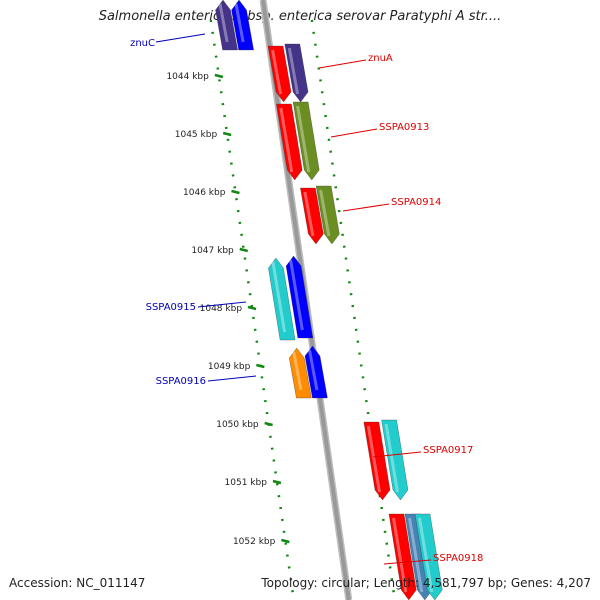 The image size is (600, 600). What do you see at coordinates (204, 193) in the screenshot?
I see `tick-label: 1046 kbp` at bounding box center [204, 193].